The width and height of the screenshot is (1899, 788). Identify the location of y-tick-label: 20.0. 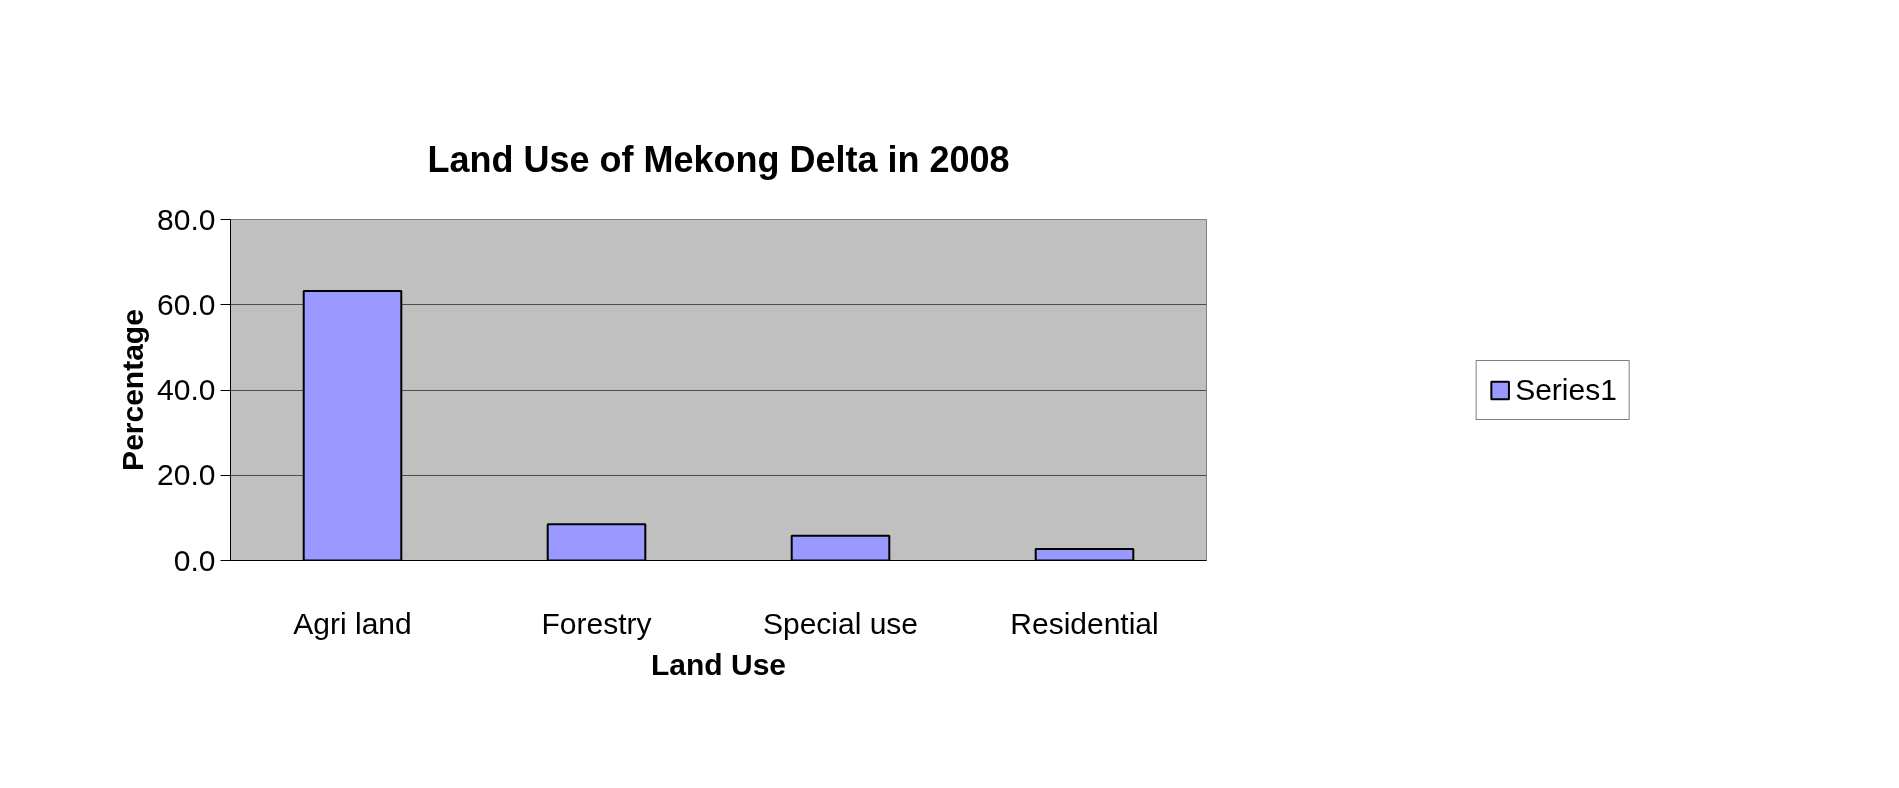
(186, 475).